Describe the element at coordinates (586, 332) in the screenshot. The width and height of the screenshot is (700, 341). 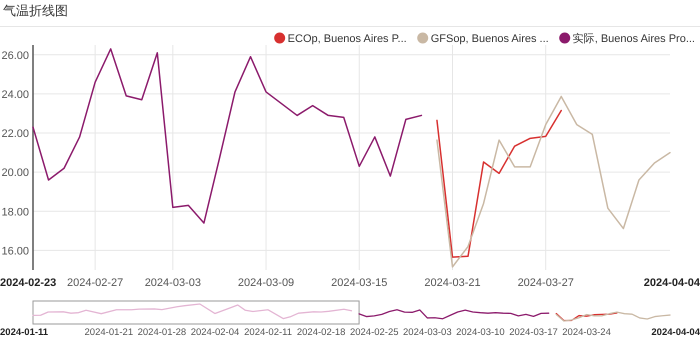
I see `x-tick-label: 2024-03-24` at that location.